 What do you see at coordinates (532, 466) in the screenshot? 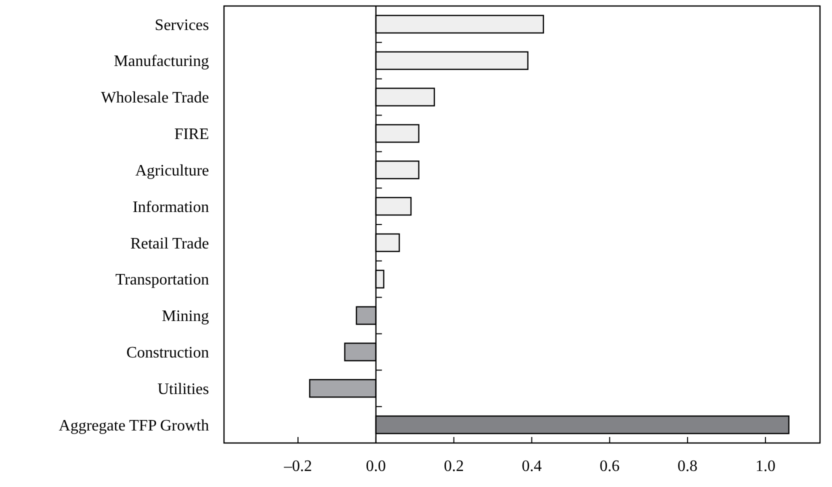
I see `x-tick-label: 0.4` at bounding box center [532, 466].